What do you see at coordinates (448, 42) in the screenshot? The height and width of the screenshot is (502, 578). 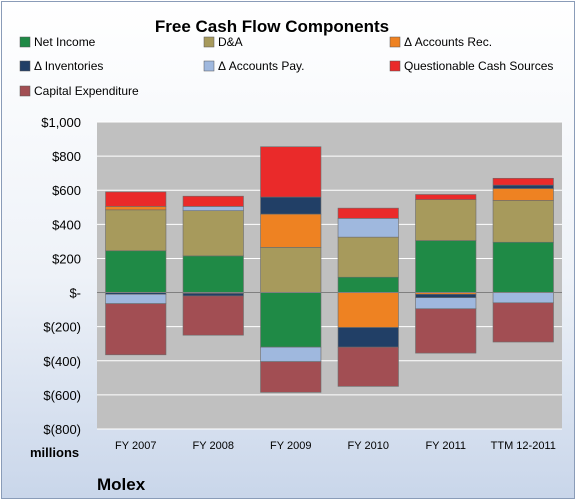 I see `legend-label: Δ Accounts Rec.` at bounding box center [448, 42].